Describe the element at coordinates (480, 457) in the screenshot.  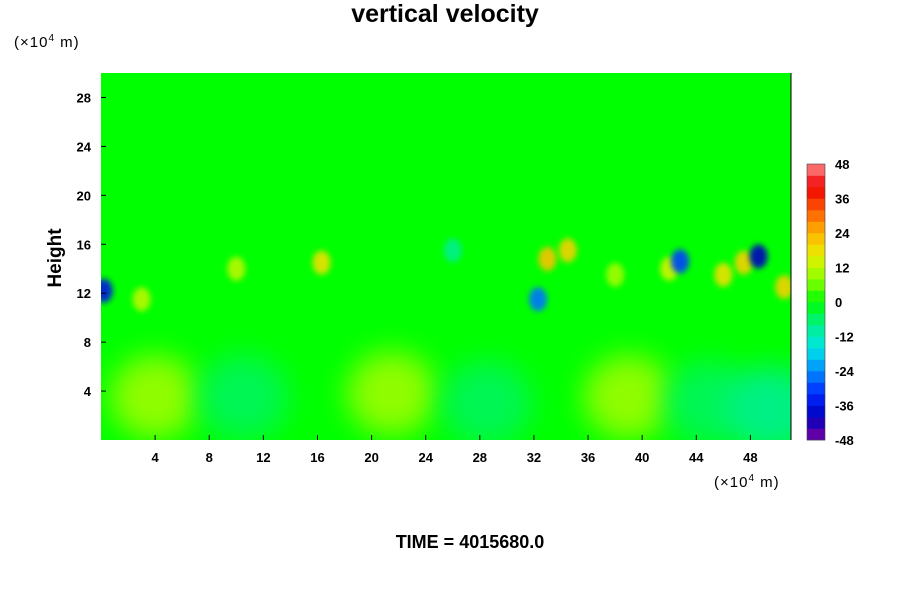
I see `x-tick-label: 28` at that location.